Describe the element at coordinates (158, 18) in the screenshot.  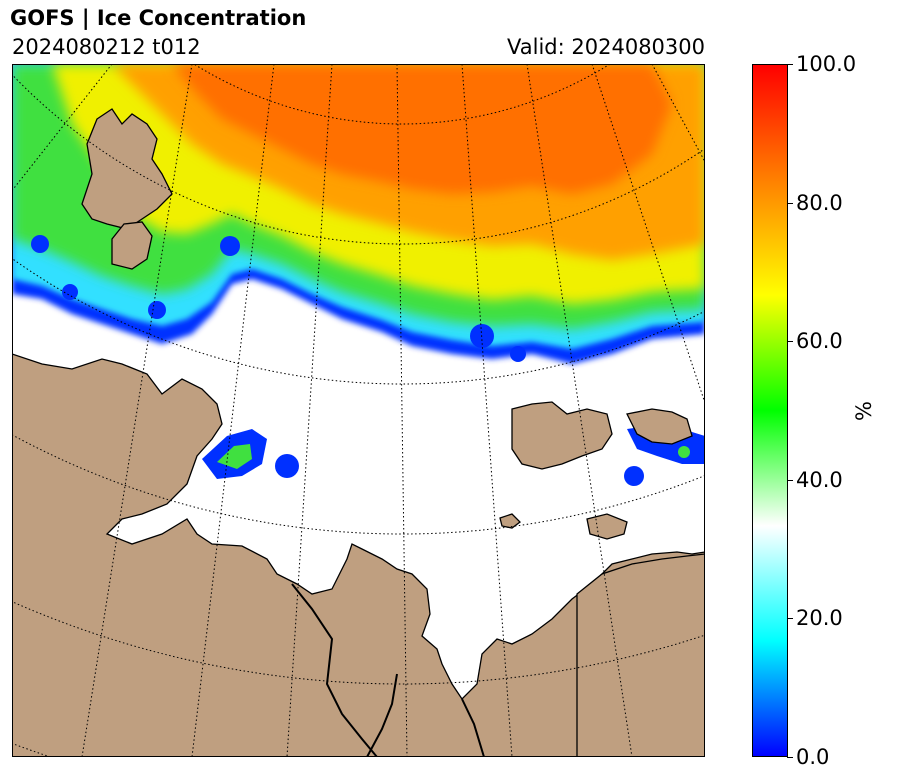
I see `figure-title: GOFS | Ice Concentration` at that location.